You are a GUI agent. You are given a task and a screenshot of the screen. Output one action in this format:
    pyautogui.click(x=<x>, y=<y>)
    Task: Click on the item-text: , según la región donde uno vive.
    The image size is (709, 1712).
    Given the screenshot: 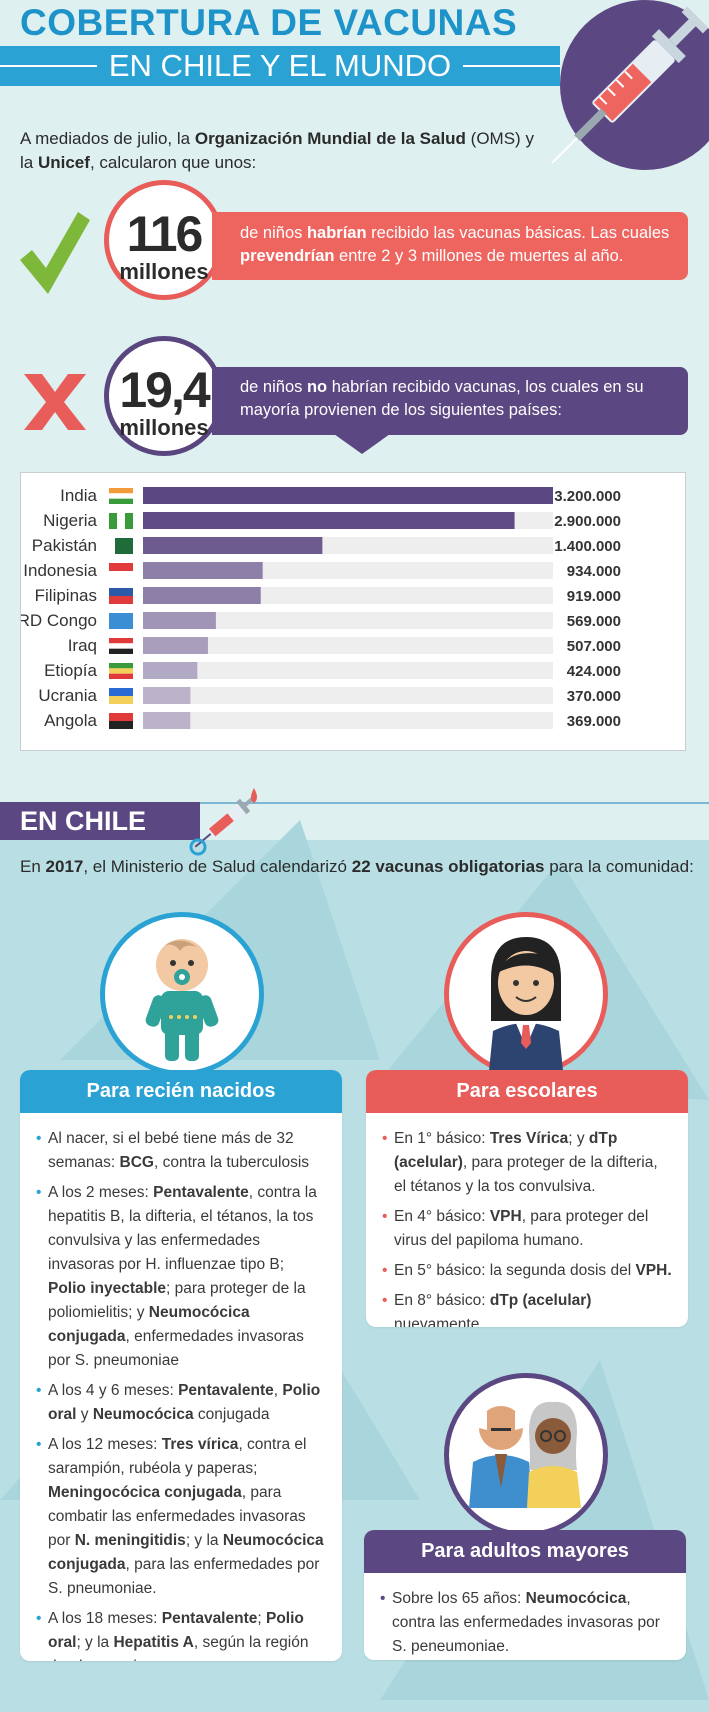 What is the action you would take?
    pyautogui.click(x=178, y=1647)
    